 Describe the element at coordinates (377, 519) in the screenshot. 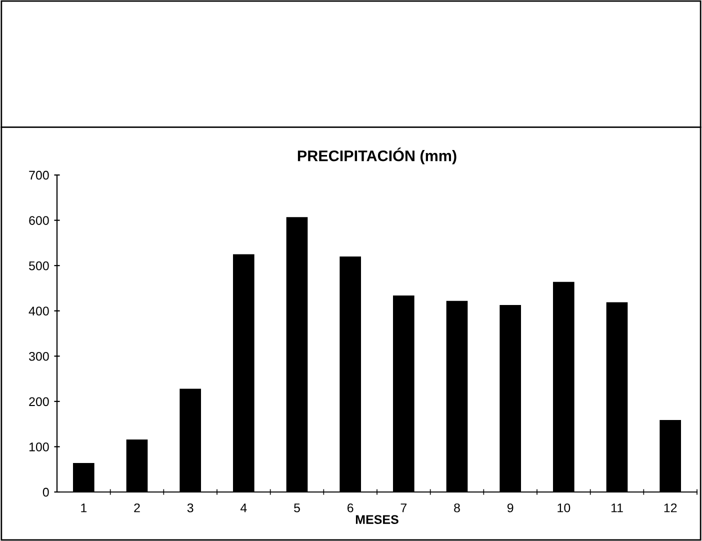

I see `x-axis-title: MESES` at that location.